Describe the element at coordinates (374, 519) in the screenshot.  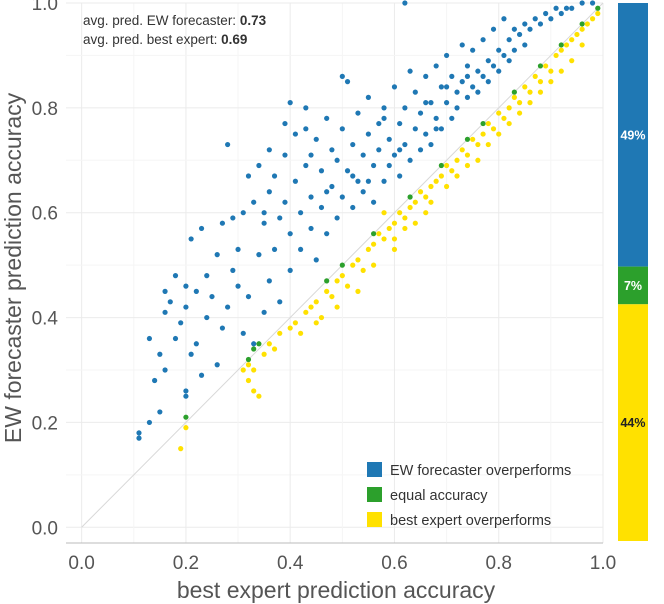
I see `legend-swatch-best` at that location.